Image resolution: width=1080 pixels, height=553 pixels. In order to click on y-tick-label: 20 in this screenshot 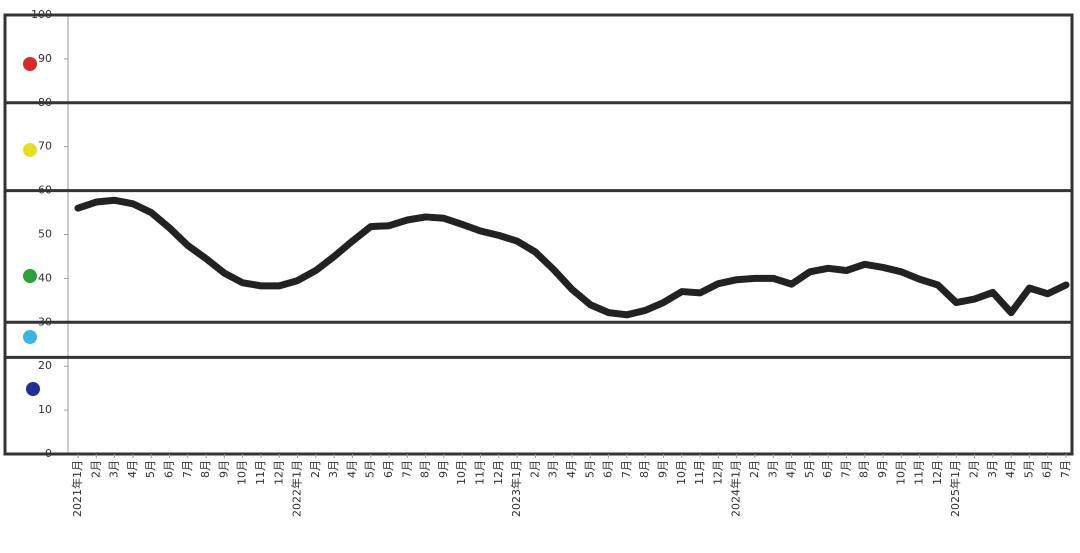, I will do `click(45, 365)`.